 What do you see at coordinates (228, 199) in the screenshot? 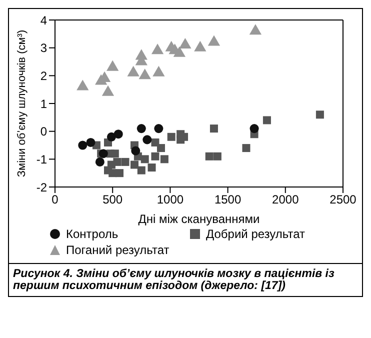
I see `x-tick-label: 1500` at bounding box center [228, 199].